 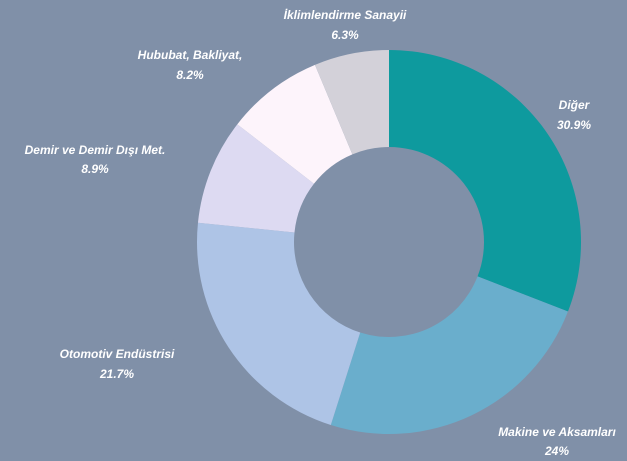 I want to click on slice-label: Otomotiv Endüstrisi, so click(x=117, y=354).